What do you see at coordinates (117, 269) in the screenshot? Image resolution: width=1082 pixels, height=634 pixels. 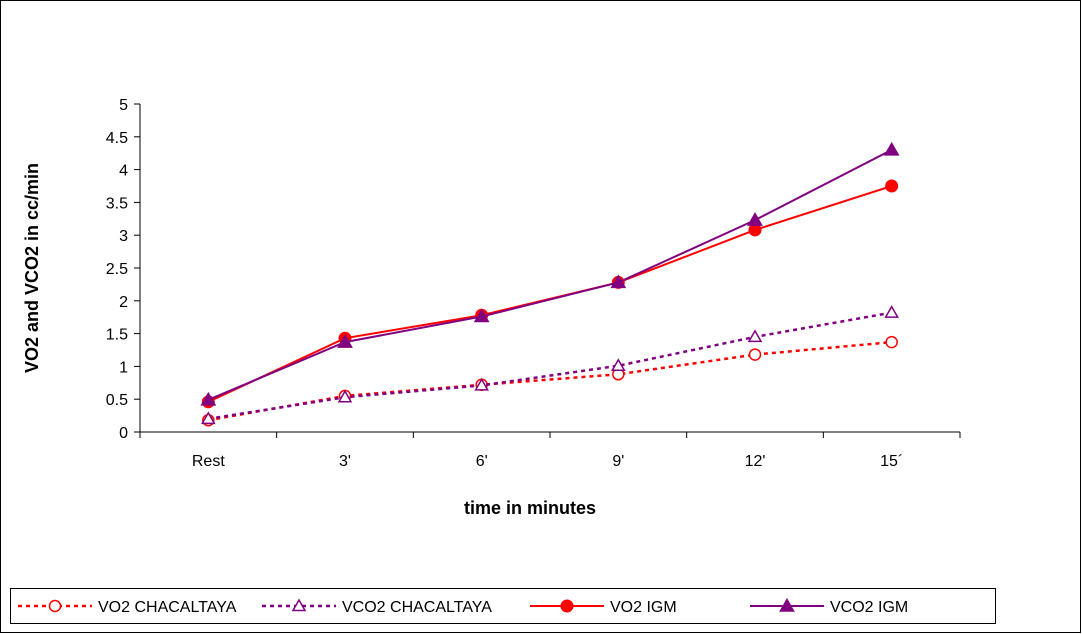 I see `y-tick-label: 2.5` at bounding box center [117, 269].